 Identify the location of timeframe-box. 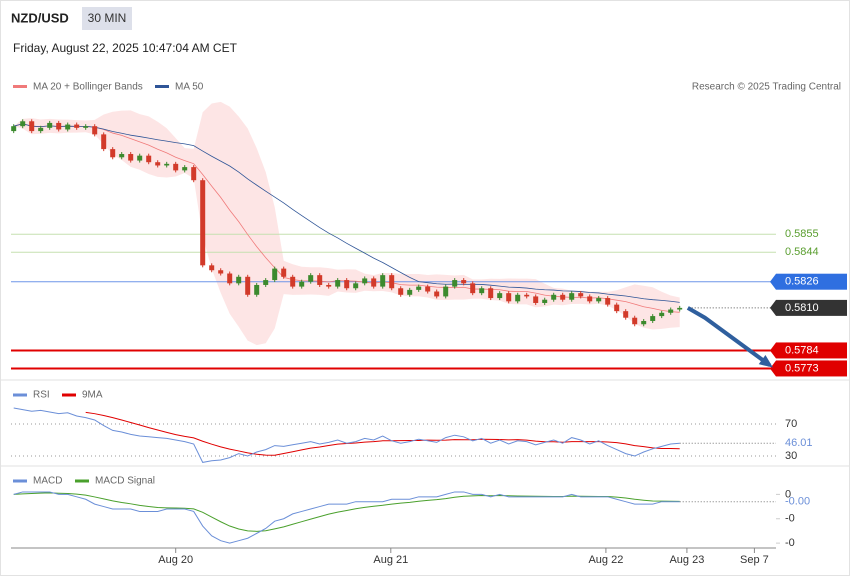
(107, 18).